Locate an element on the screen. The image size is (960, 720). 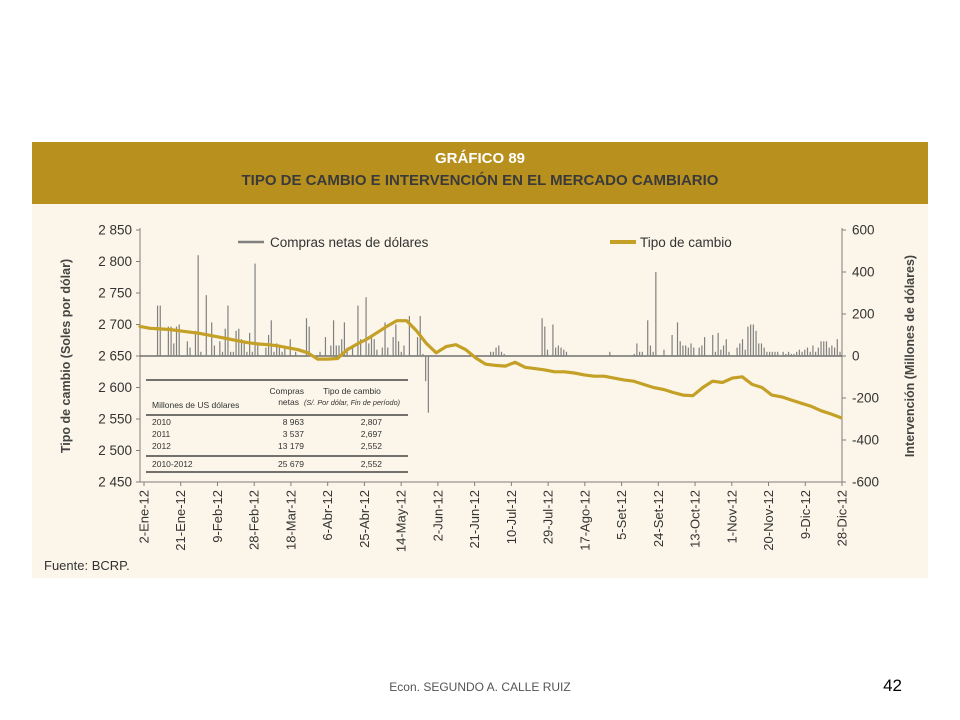
right-tick-label: 600 is located at coordinates (863, 230).